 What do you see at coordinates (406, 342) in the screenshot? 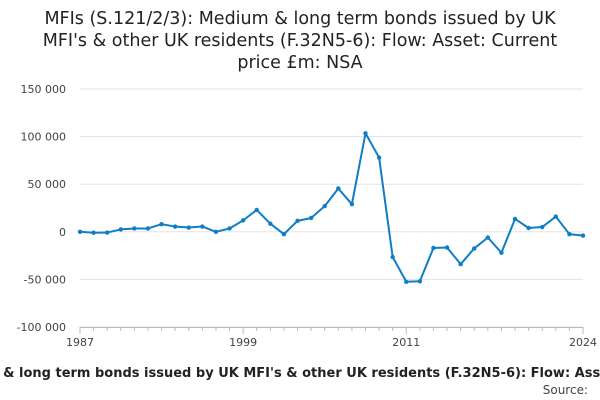
I see `x-tick-label: 2011` at bounding box center [406, 342].